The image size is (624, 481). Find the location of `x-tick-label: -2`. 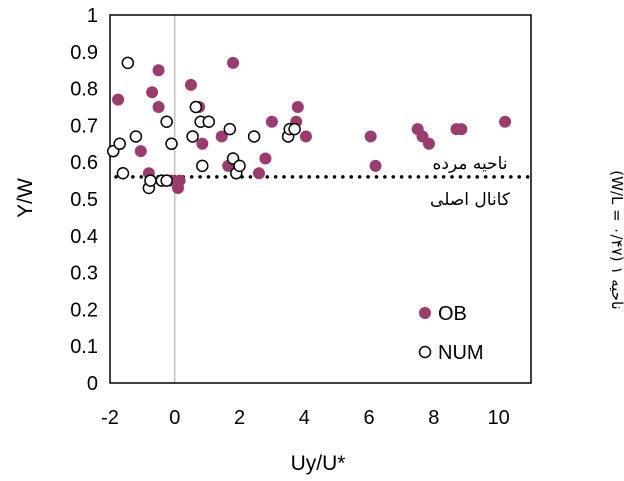

x-tick-label: -2 is located at coordinates (110, 418).